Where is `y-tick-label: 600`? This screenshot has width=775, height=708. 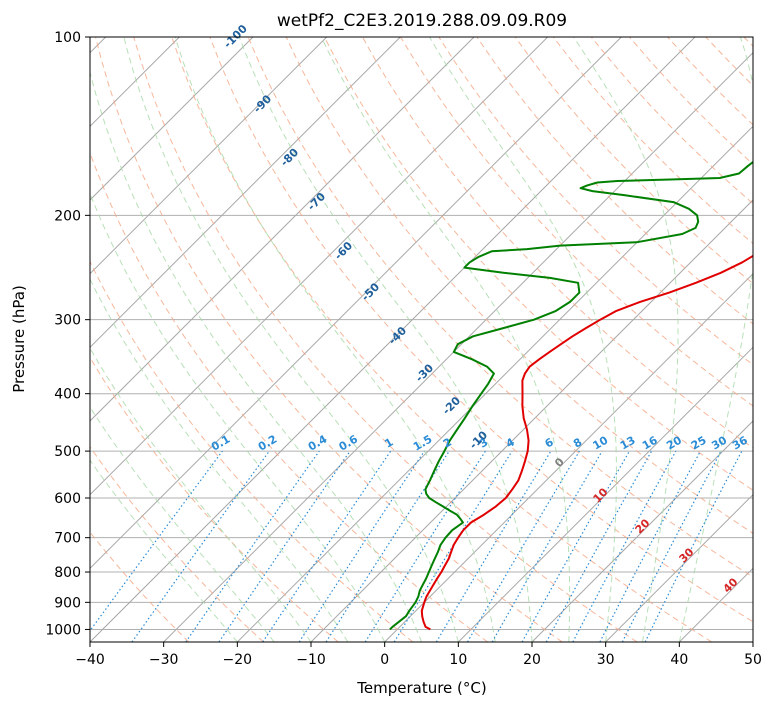
y-tick-label: 600 is located at coordinates (67, 499).